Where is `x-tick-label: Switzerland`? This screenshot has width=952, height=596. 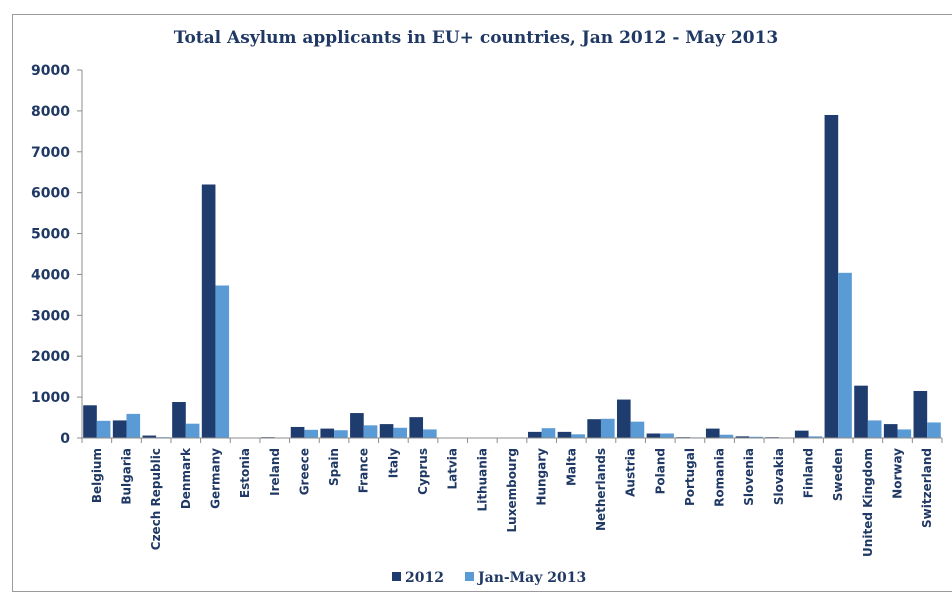
x-tick-label: Switzerland is located at coordinates (927, 488).